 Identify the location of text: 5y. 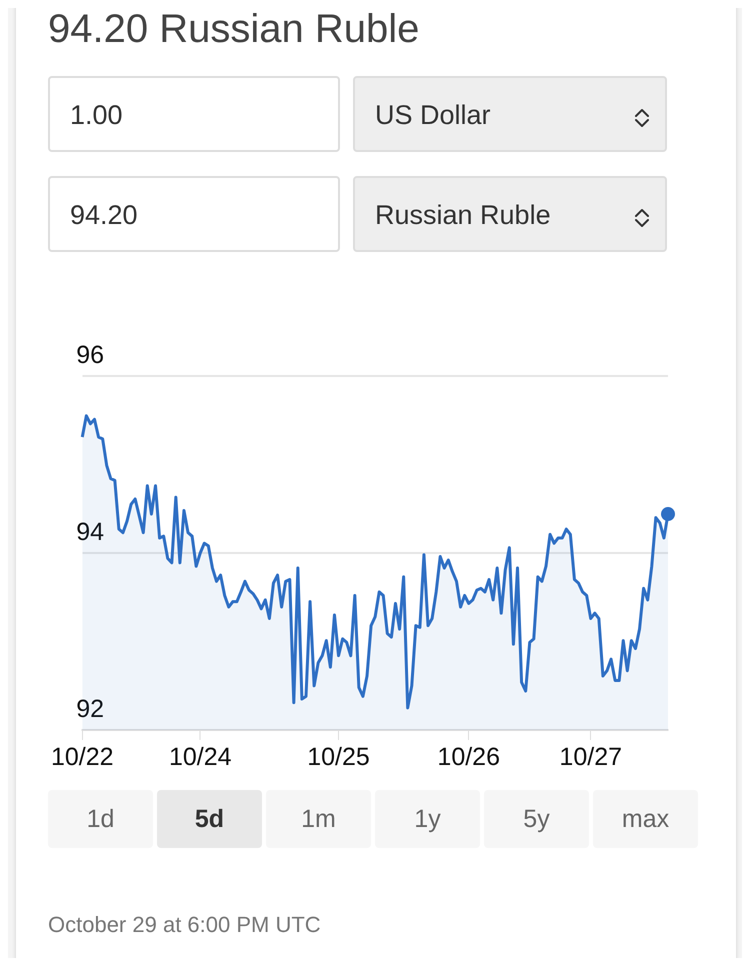
(536, 819).